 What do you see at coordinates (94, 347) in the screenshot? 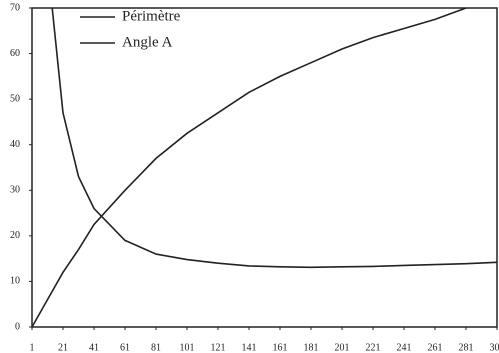
I see `x-tick-label: 41` at bounding box center [94, 347].